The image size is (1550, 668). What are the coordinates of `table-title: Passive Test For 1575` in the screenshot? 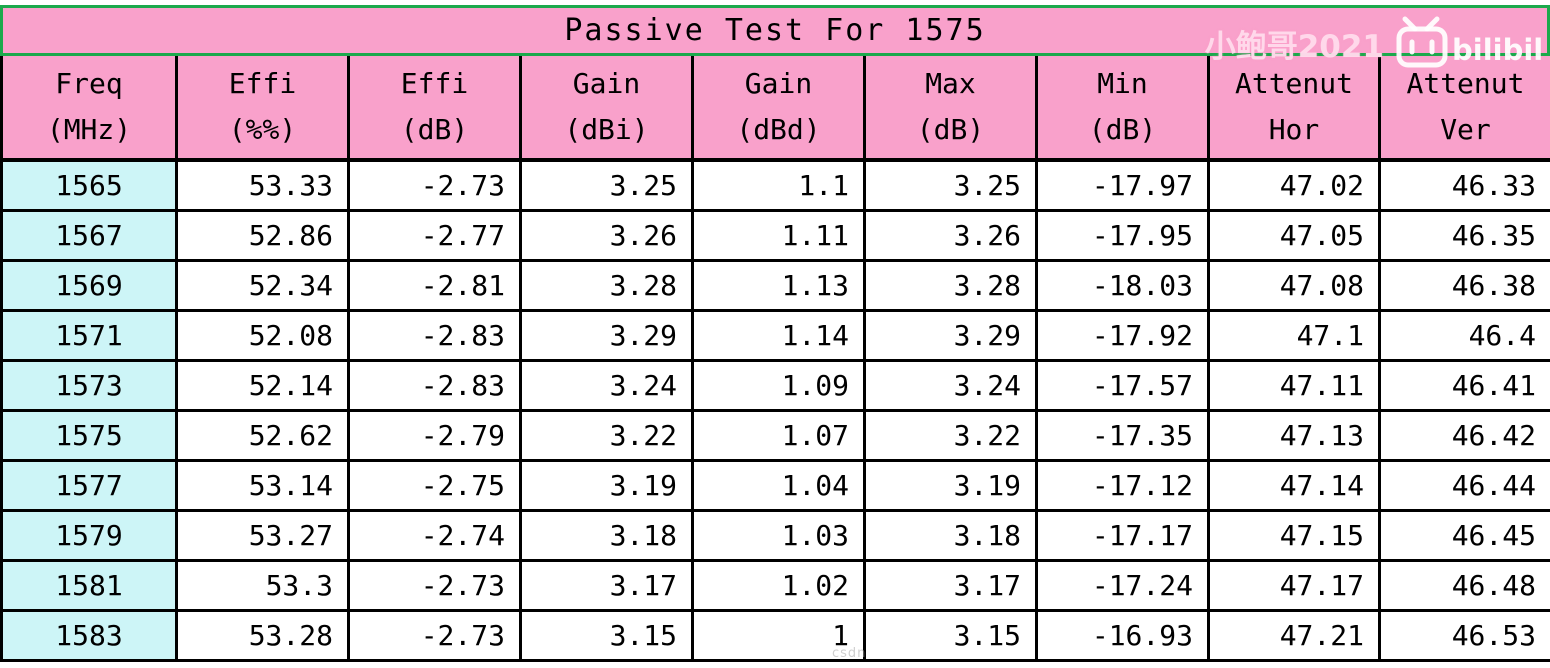 It's located at (775, 30).